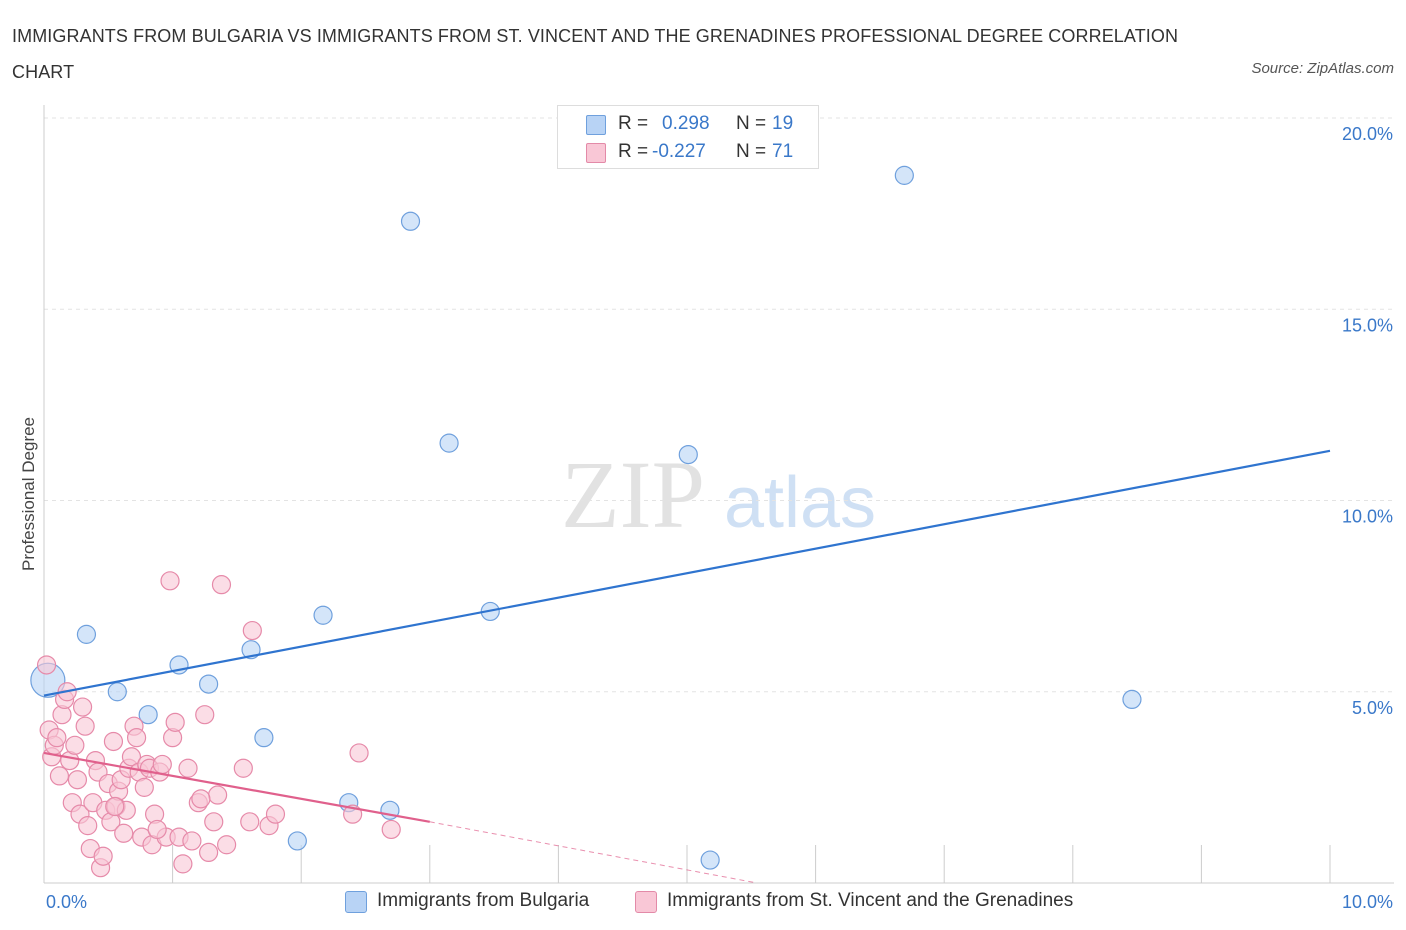  I want to click on legend-swatch-blue, so click(596, 125).